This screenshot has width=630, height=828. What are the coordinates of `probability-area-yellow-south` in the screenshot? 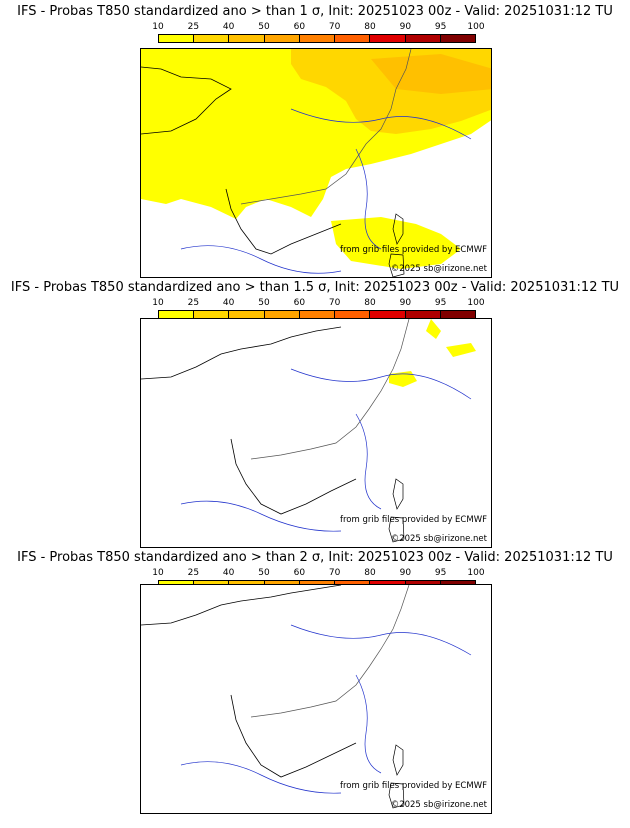 It's located at (396, 243).